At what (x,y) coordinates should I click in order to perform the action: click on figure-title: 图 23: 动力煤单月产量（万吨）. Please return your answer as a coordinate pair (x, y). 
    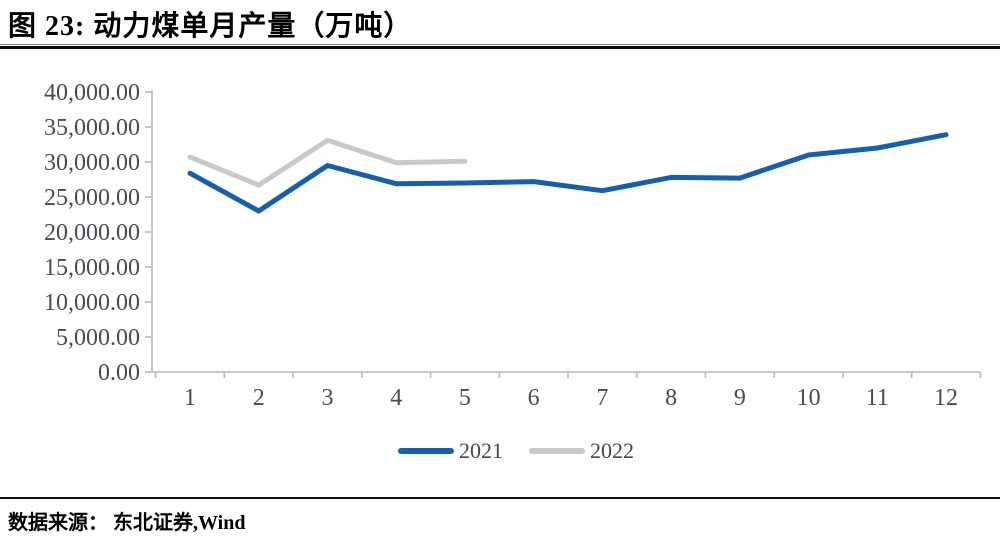
    Looking at the image, I should click on (210, 26).